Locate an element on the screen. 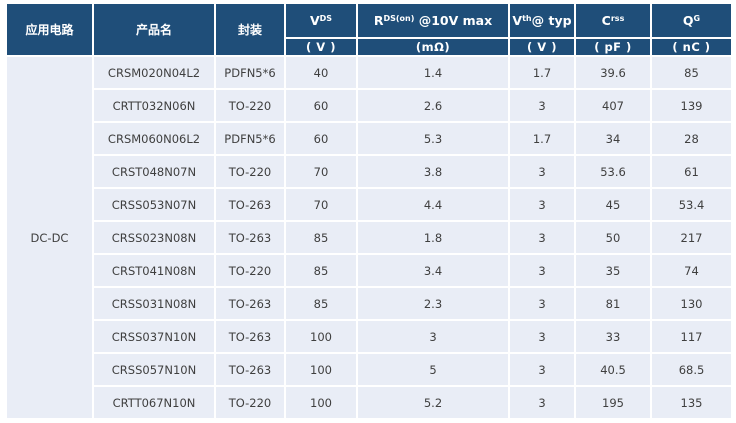  vth-symbol: V is located at coordinates (517, 20).